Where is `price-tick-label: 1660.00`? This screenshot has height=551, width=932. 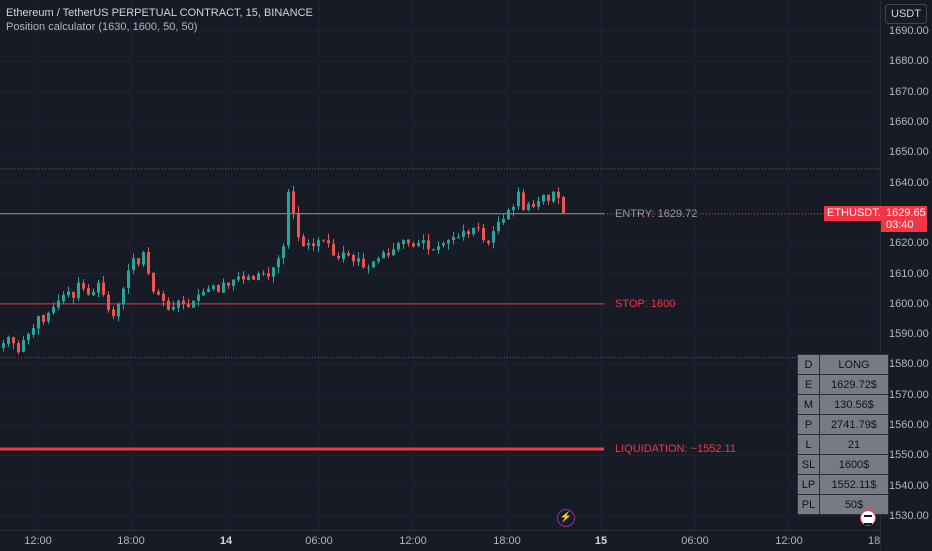 price-tick-label: 1660.00 is located at coordinates (909, 121).